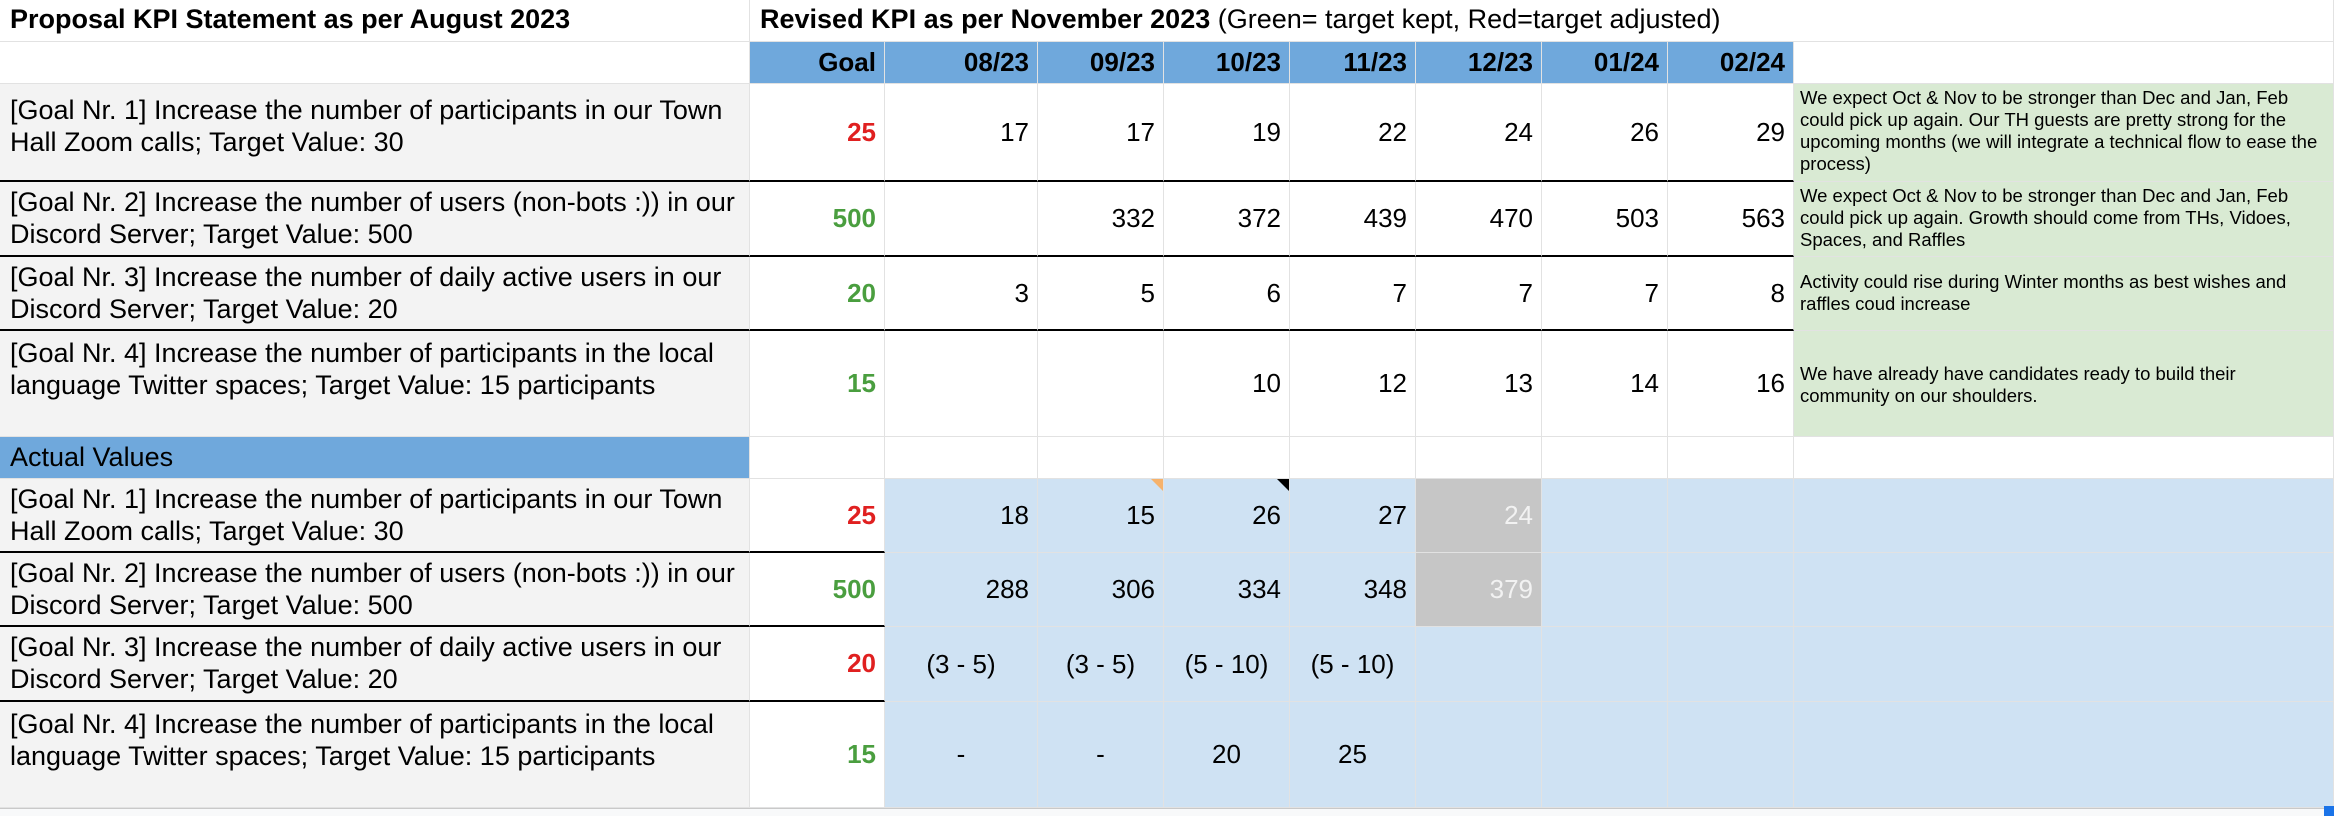  What do you see at coordinates (1101, 63) in the screenshot?
I see `column-header-month: 09/23` at bounding box center [1101, 63].